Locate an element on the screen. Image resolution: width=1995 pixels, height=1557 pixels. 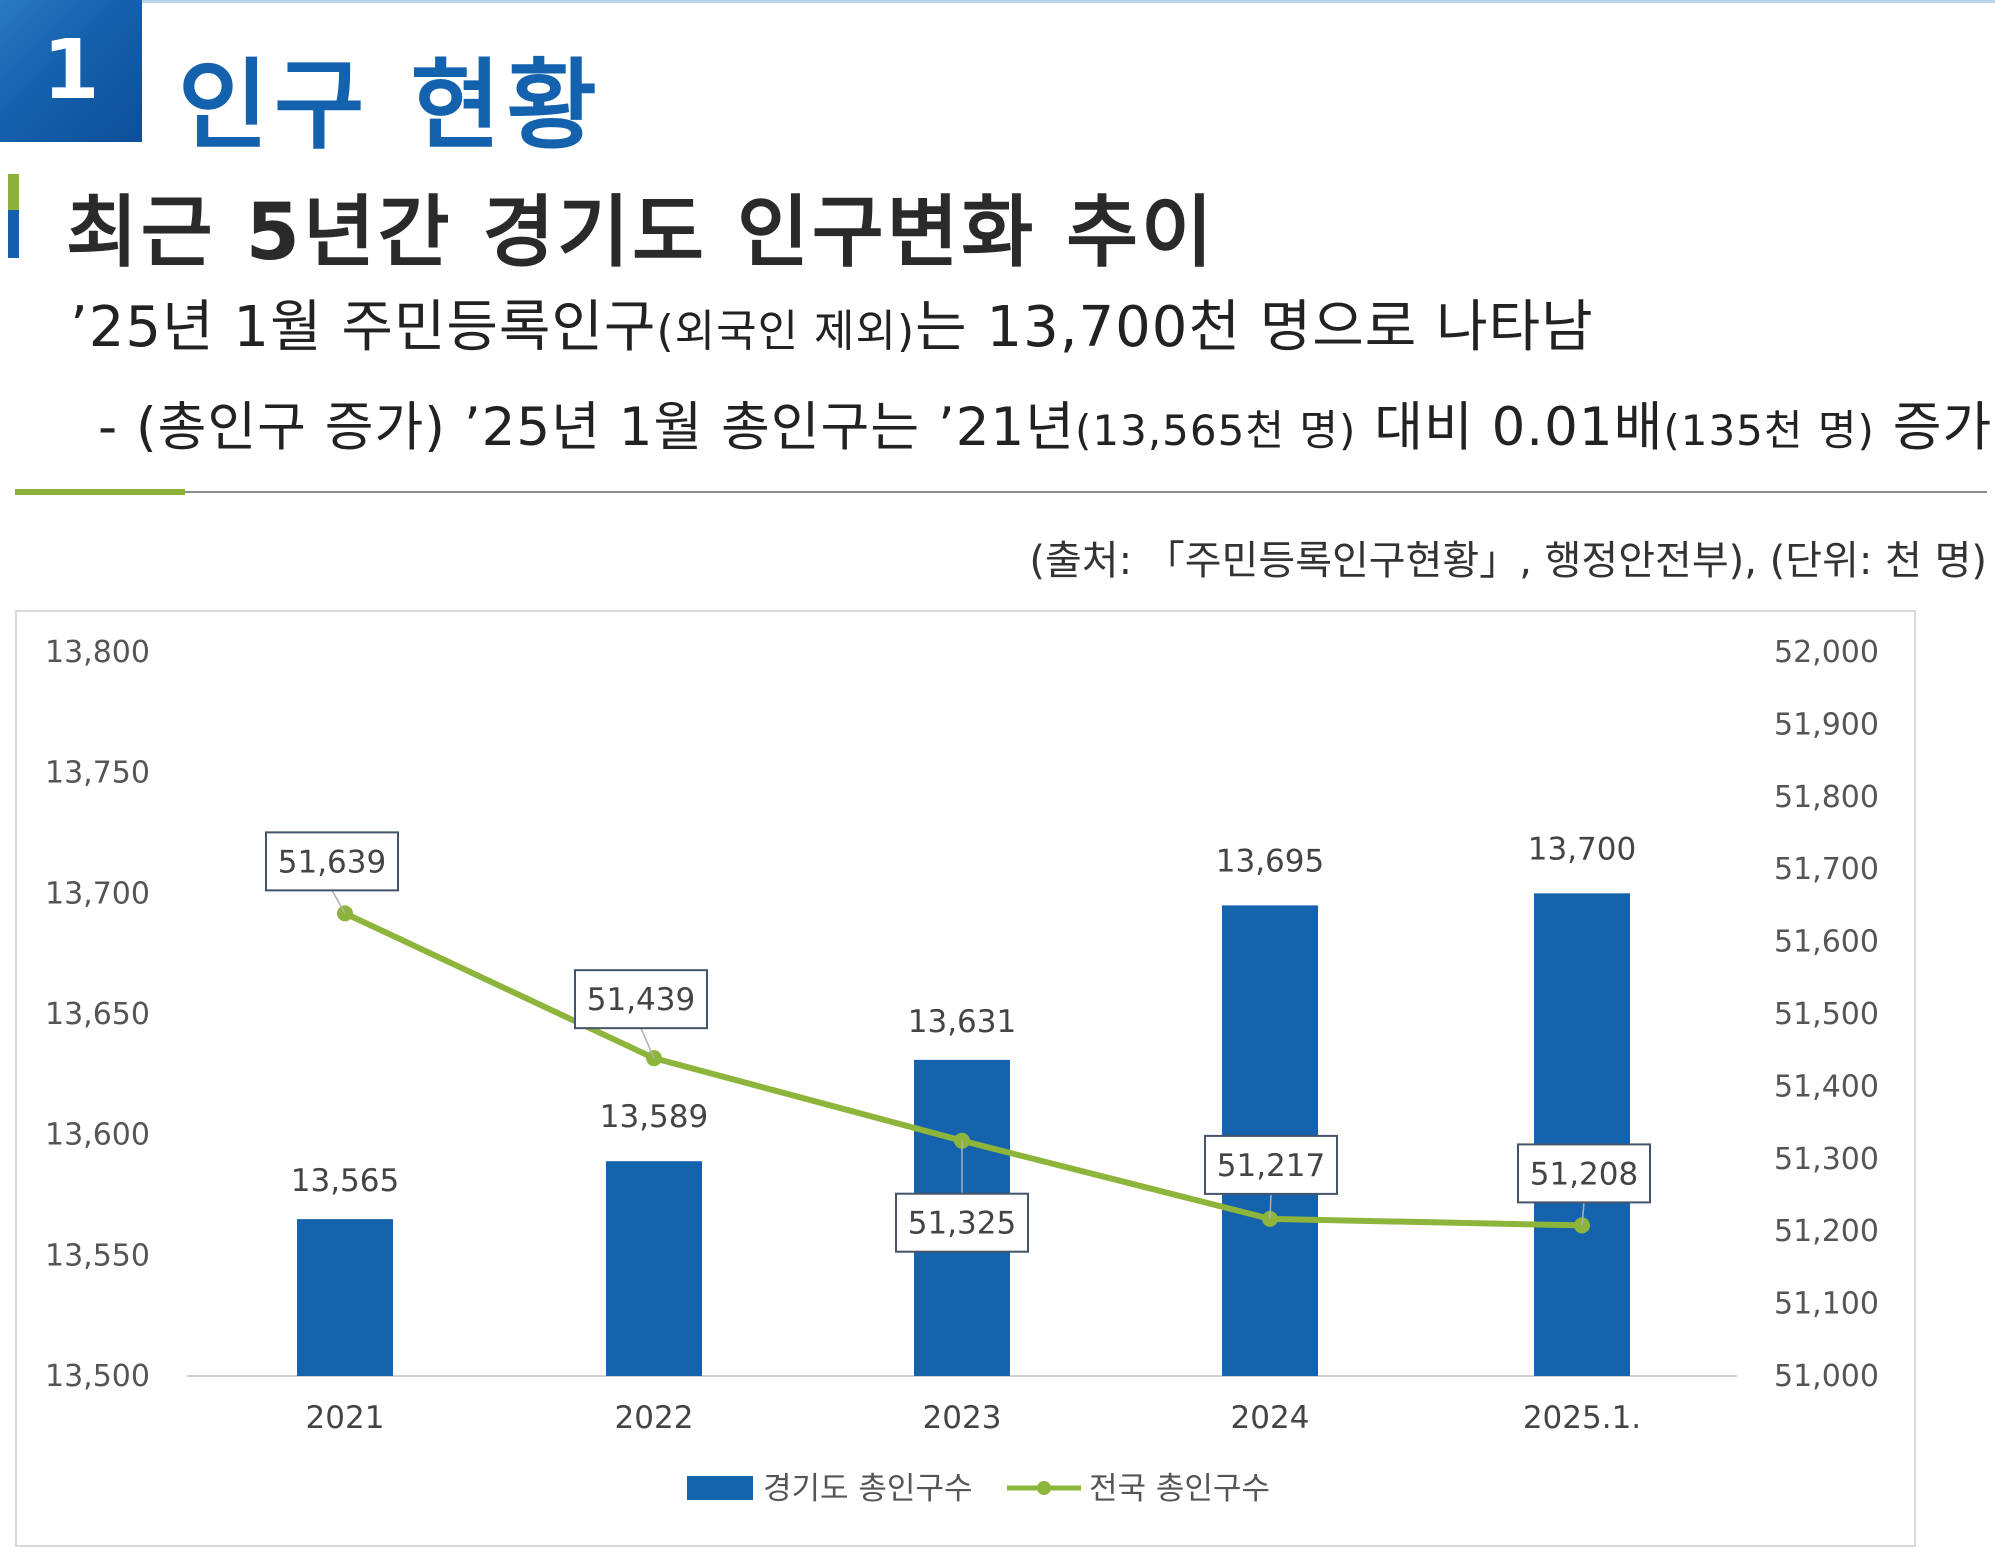
right-axis-tick-label: 51,900 is located at coordinates (1826, 724).